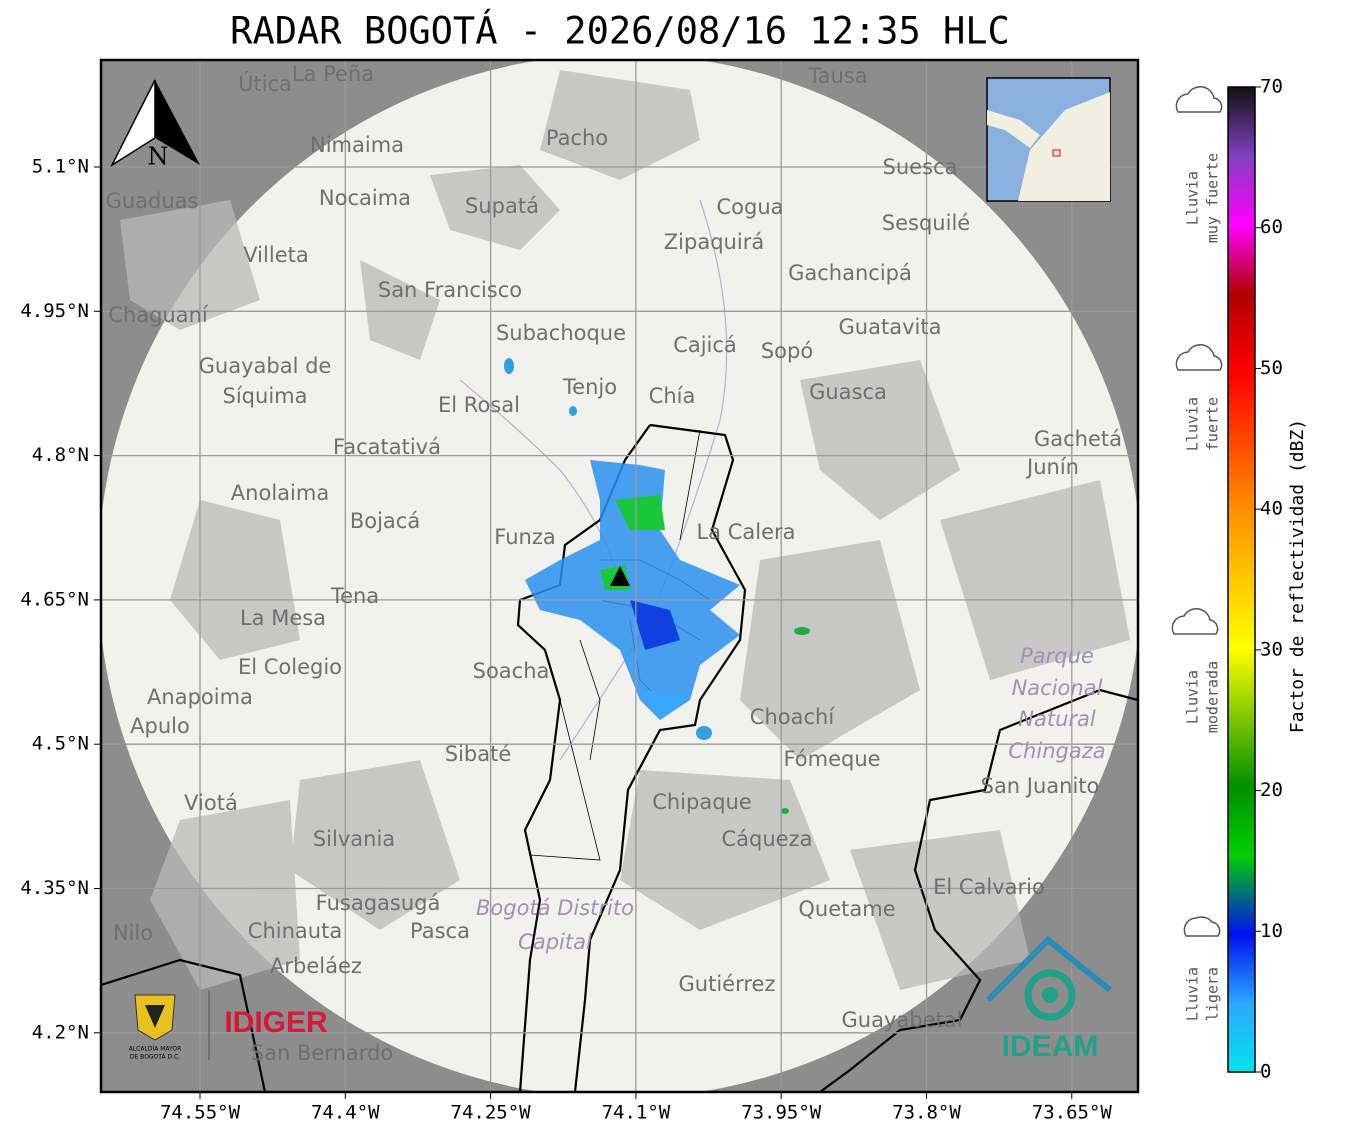 Image resolution: width=1349 pixels, height=1139 pixels. Describe the element at coordinates (158, 315) in the screenshot. I see `place-label: Chaguaní` at that location.